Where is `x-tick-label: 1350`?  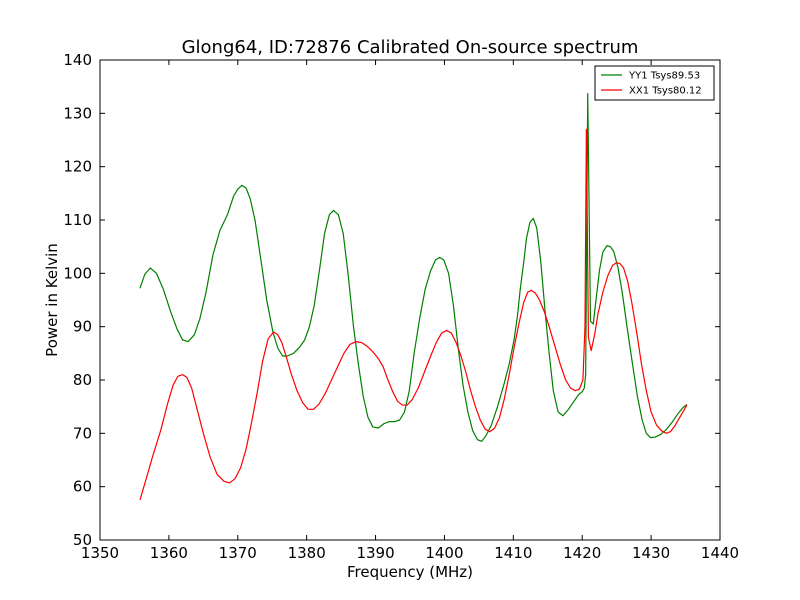 x-tick-label: 1350 is located at coordinates (100, 553).